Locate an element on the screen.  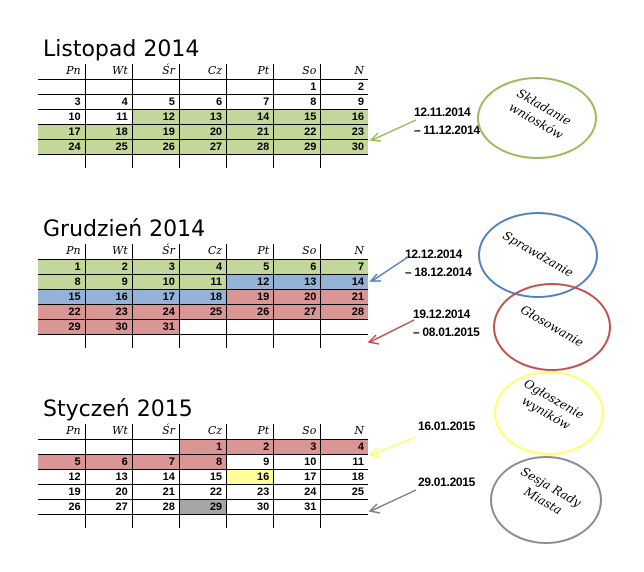
day-cell: 25 is located at coordinates (202, 312).